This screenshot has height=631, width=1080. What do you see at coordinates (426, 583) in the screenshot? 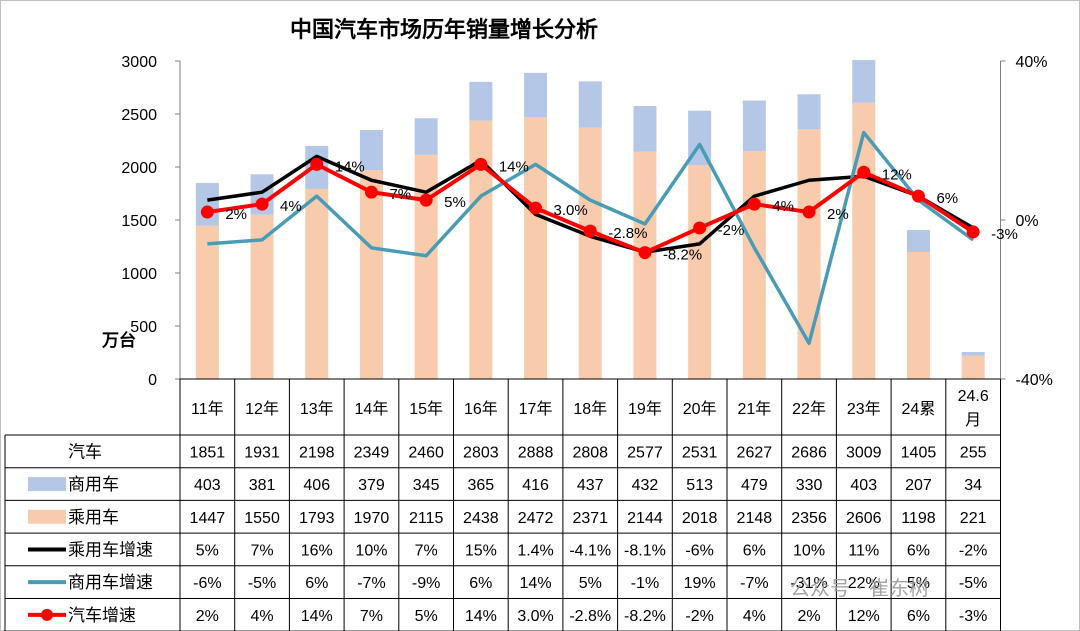
I see `table-cell: -9%` at bounding box center [426, 583].